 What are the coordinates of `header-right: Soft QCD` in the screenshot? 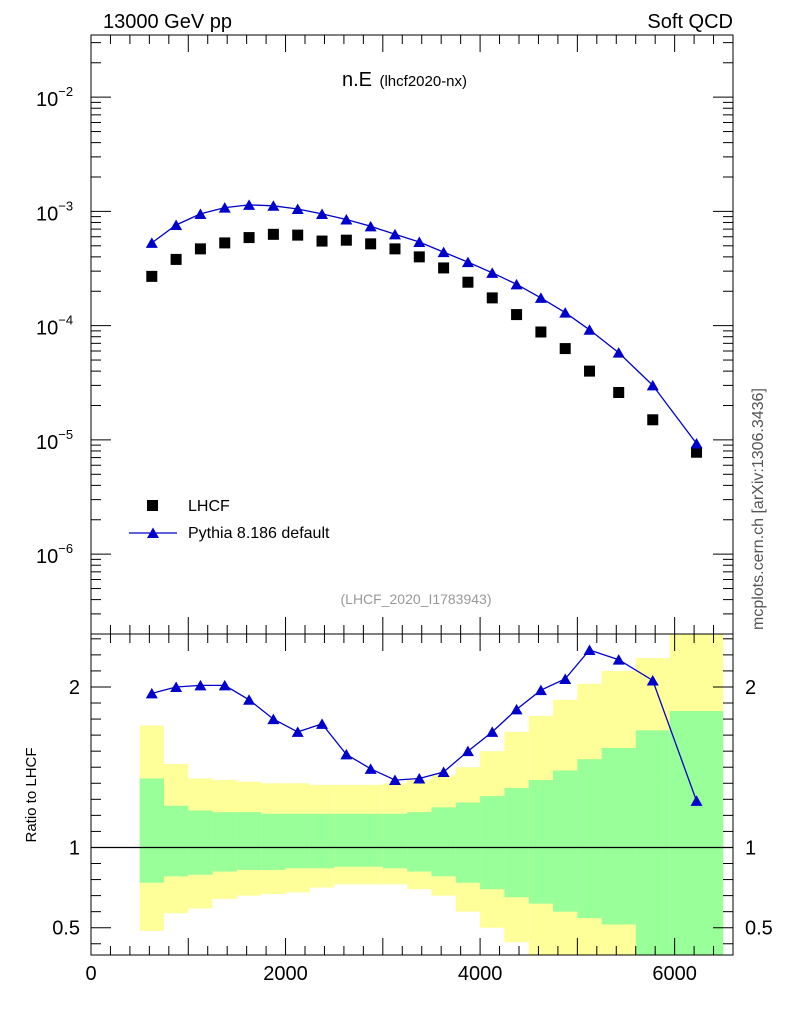 It's located at (690, 22).